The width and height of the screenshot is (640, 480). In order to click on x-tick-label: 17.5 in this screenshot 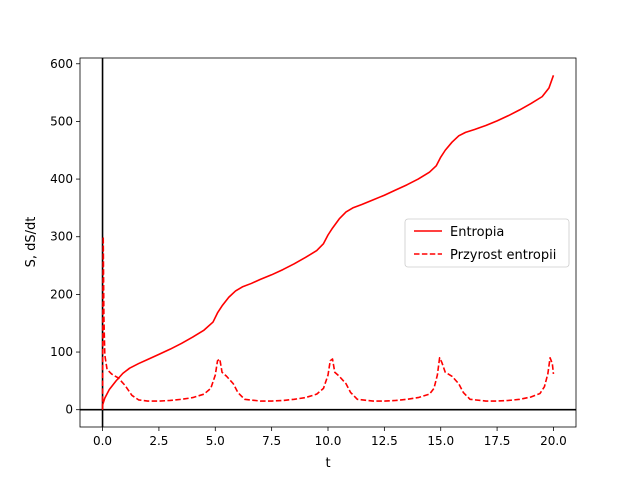, I will do `click(497, 441)`.